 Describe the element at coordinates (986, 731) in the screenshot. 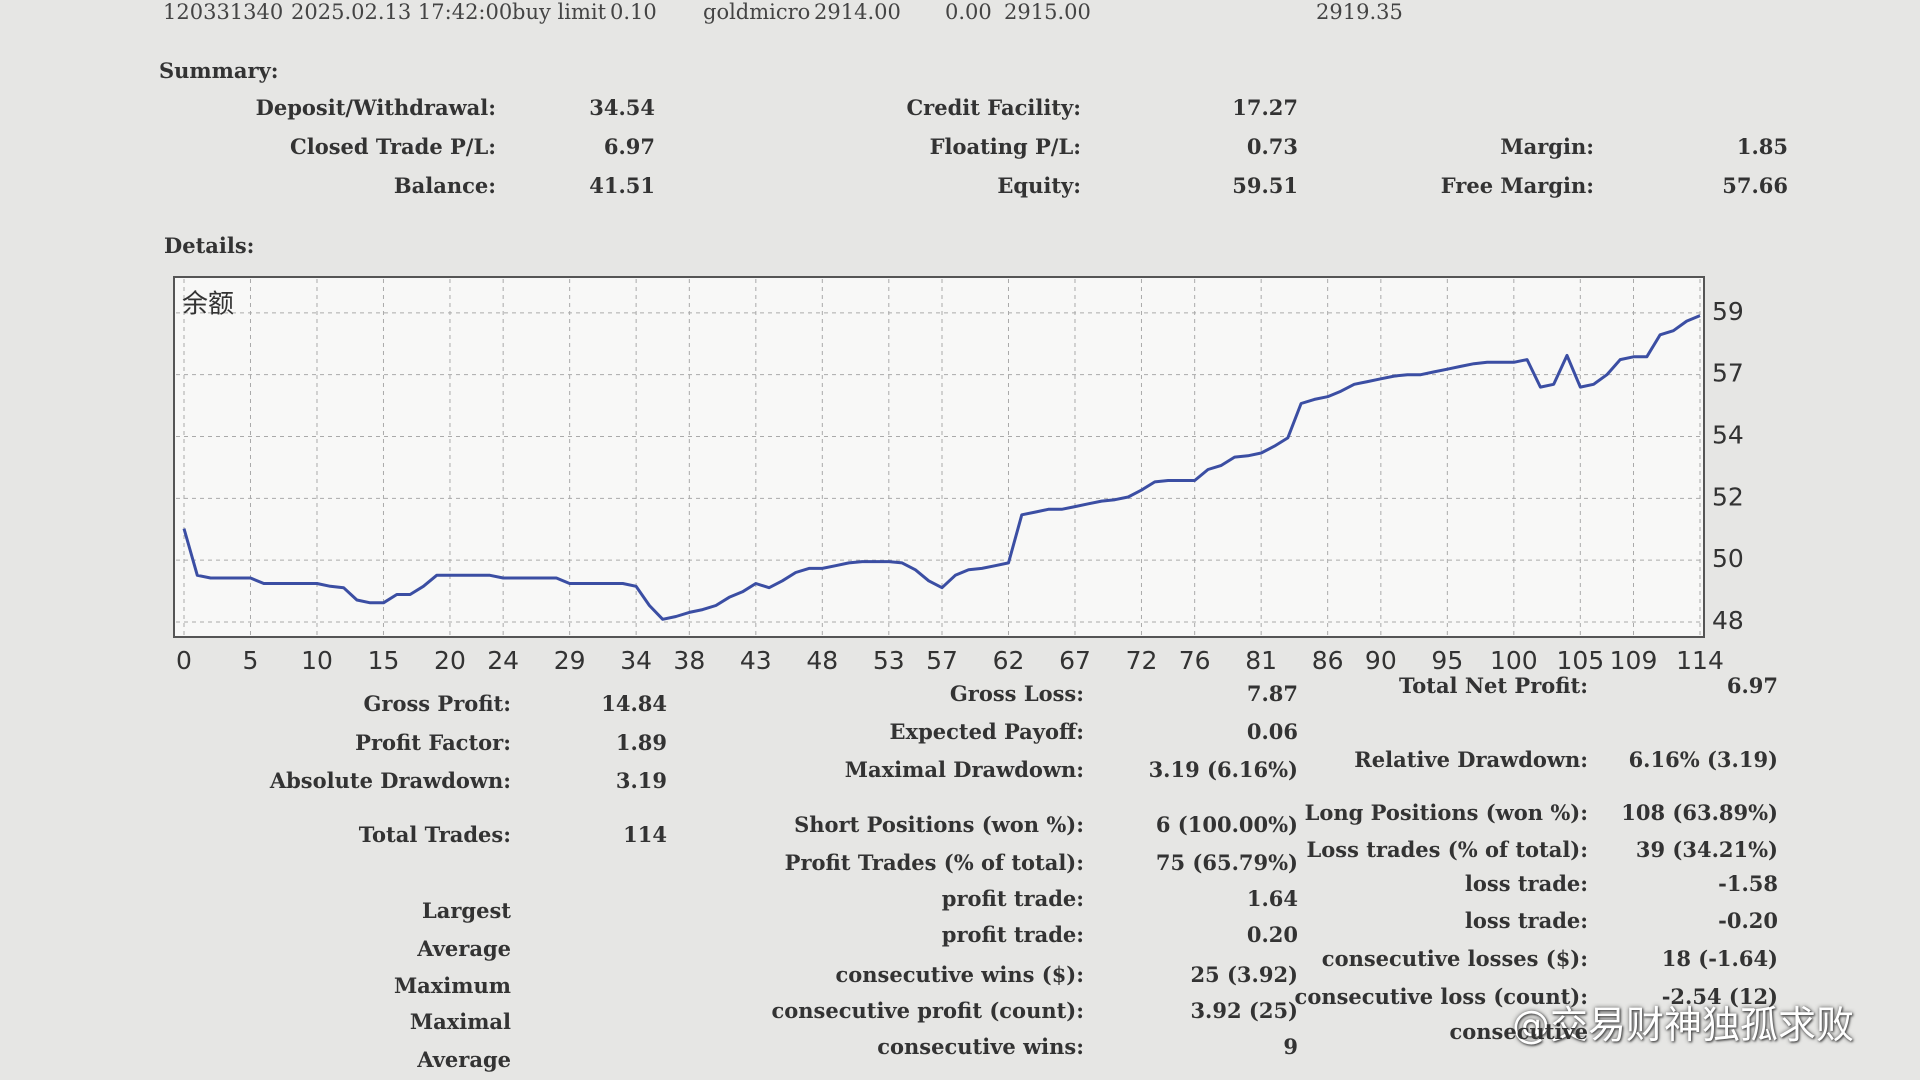

I see `stat-label: Expected Payoff:` at that location.